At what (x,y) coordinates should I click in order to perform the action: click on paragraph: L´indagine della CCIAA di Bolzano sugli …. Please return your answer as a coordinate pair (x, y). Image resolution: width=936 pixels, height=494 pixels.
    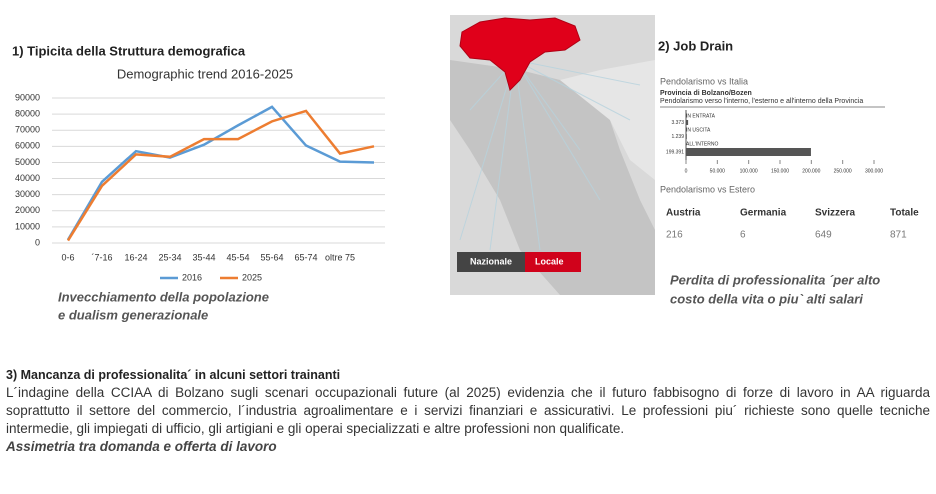
    Looking at the image, I should click on (468, 410).